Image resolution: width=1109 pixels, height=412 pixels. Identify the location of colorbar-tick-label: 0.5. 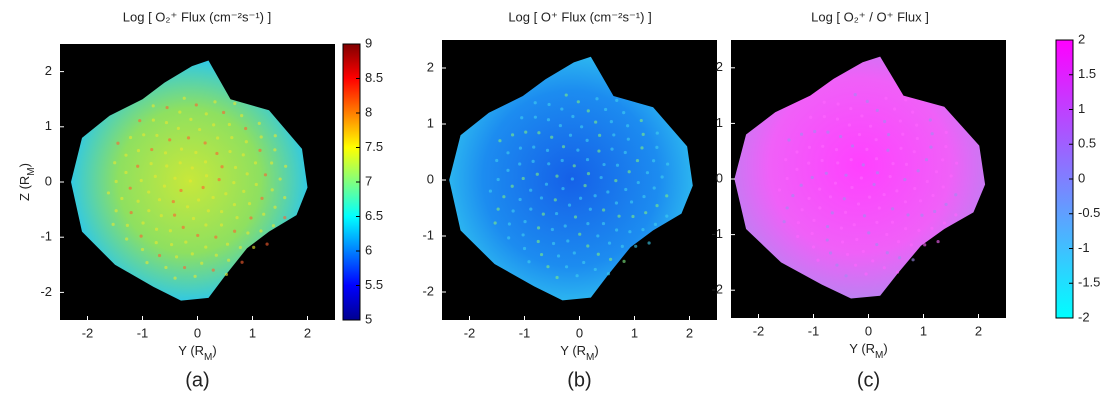
(1087, 143).